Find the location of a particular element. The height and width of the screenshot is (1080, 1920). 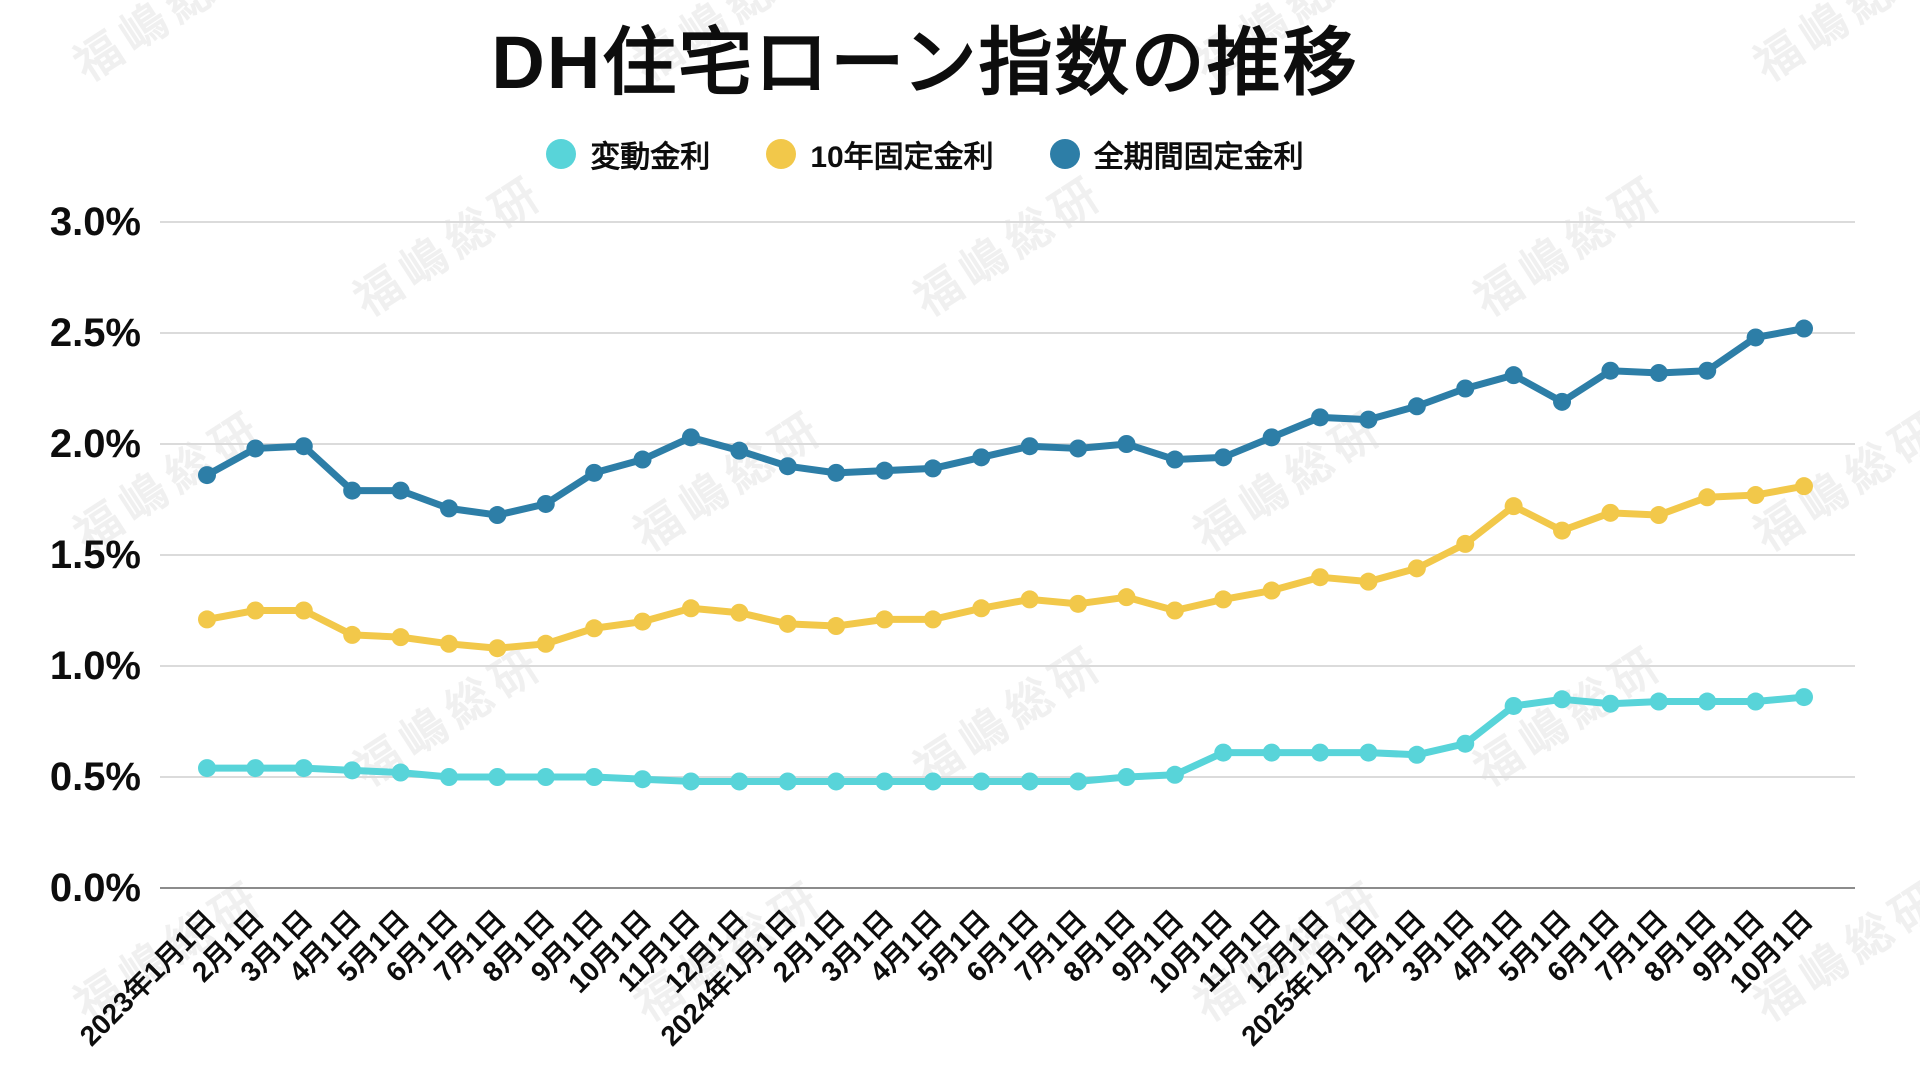

y-tick-label: 2.5% is located at coordinates (95, 333).